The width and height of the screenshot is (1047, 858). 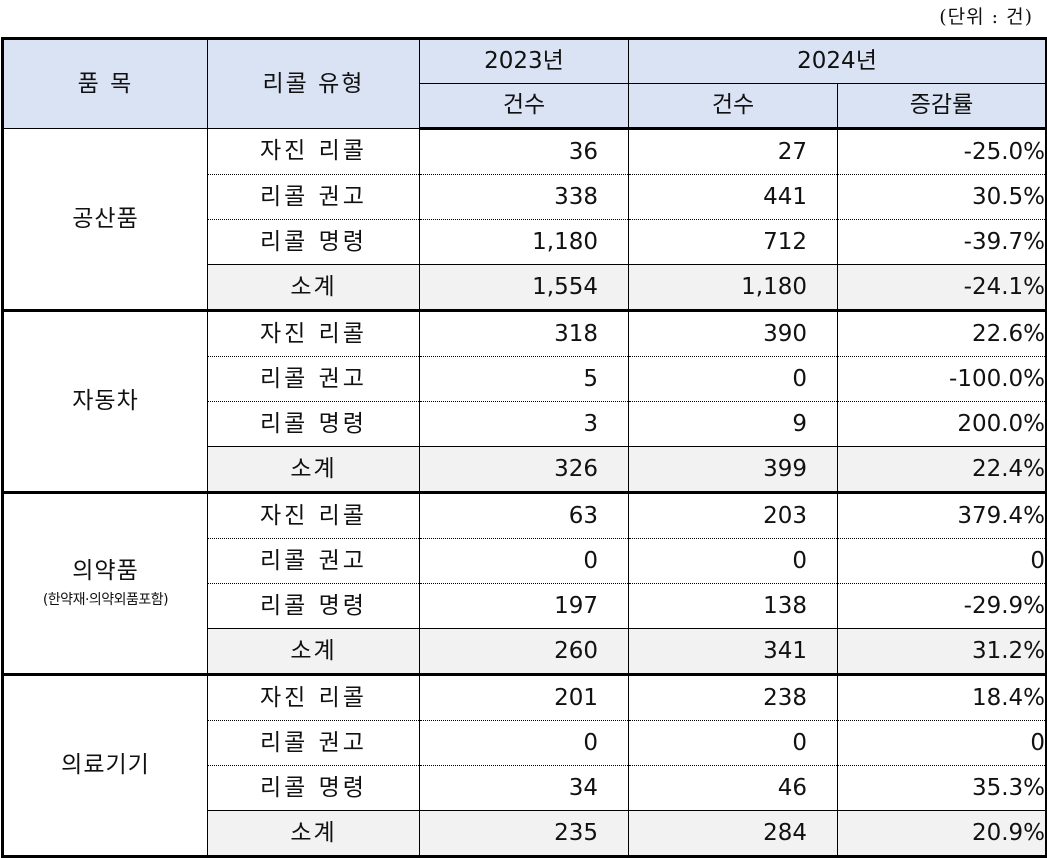 I want to click on subtotal-2024: 399, so click(x=733, y=470).